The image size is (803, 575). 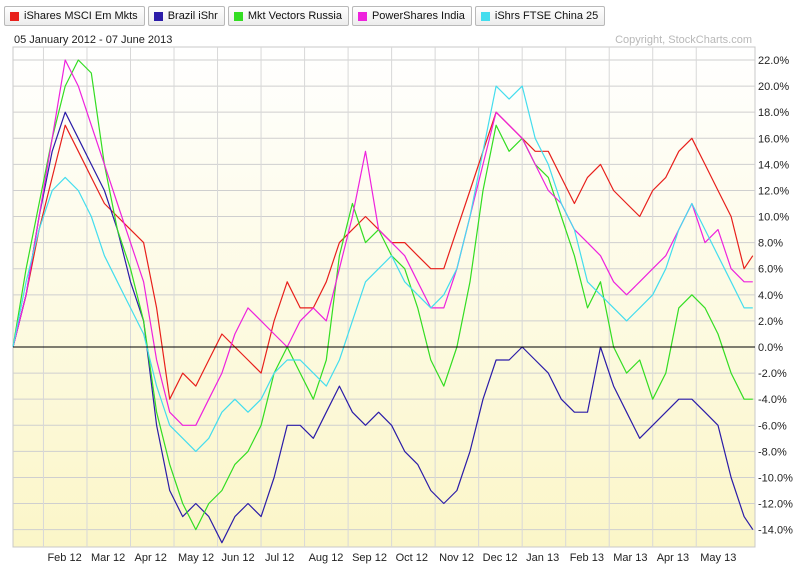 I want to click on legend-item: PowerShares India, so click(x=411, y=16).